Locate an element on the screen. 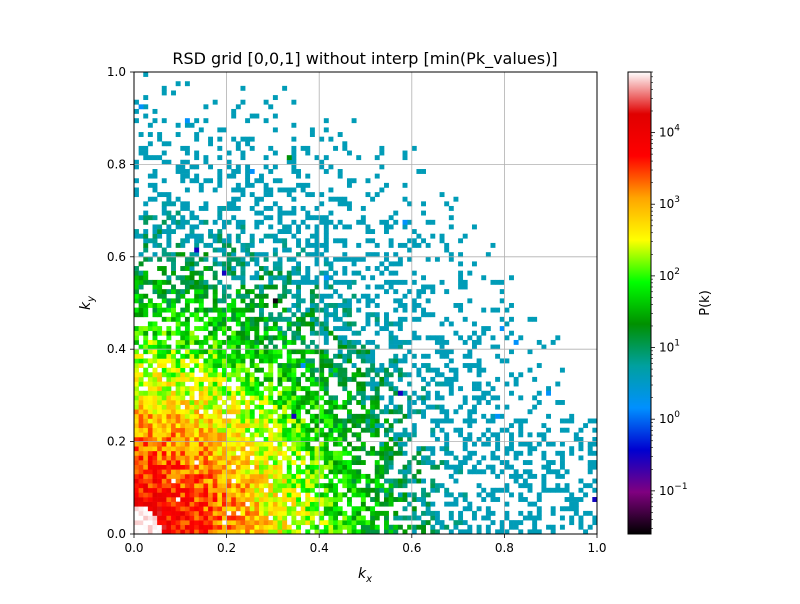  colorbar-tick-label: 103 is located at coordinates (669, 203).